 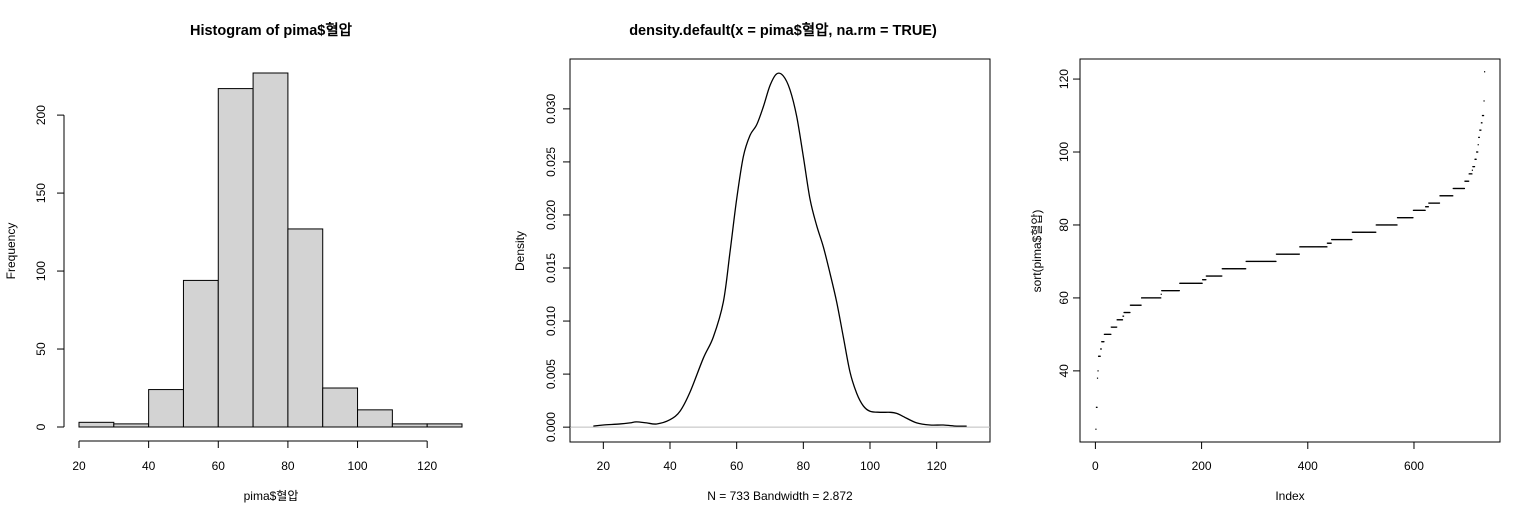 What do you see at coordinates (804, 466) in the screenshot?
I see `density-x-tick-label: 80` at bounding box center [804, 466].